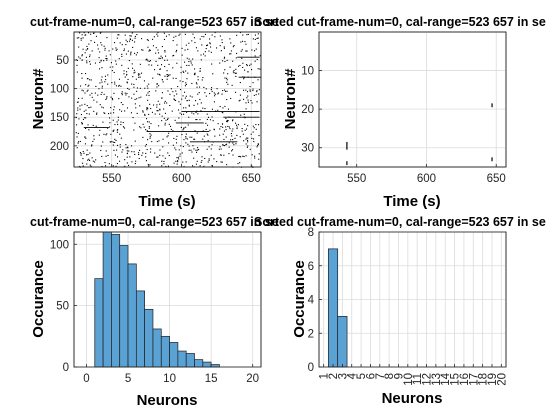 The width and height of the screenshot is (560, 420). What do you see at coordinates (428, 379) in the screenshot?
I see `x-tick-label: 12` at bounding box center [428, 379].